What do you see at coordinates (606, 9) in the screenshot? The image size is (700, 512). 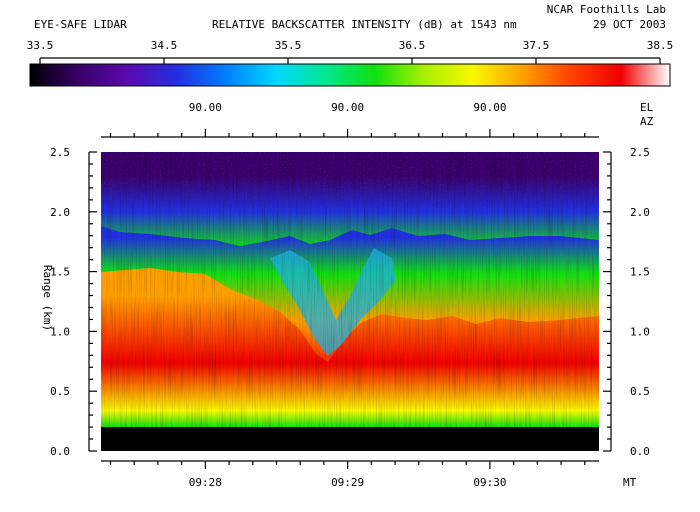 I see `lab-label: NCAR Foothills Lab` at bounding box center [606, 9].